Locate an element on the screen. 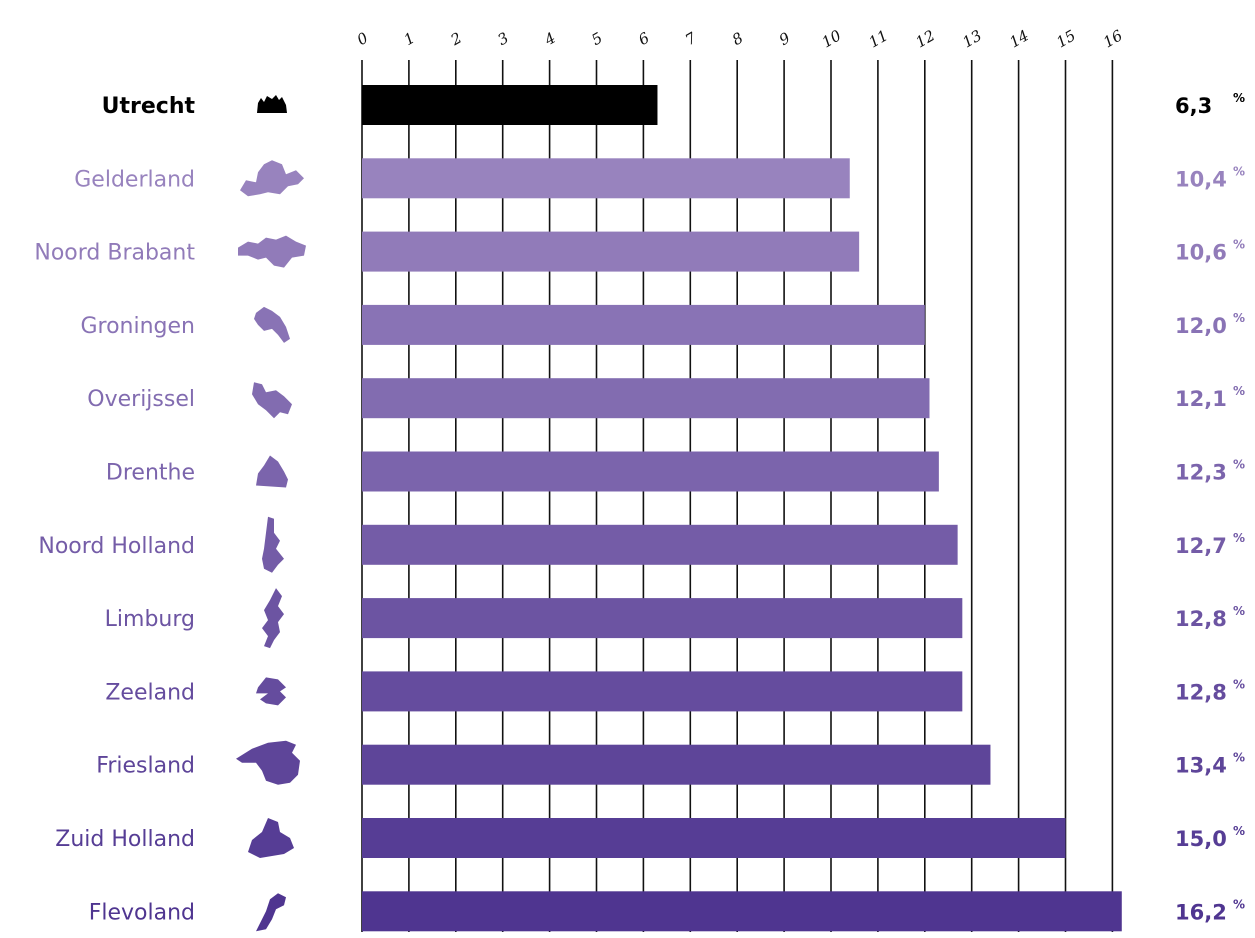  value-label: 12,7 is located at coordinates (1201, 546).